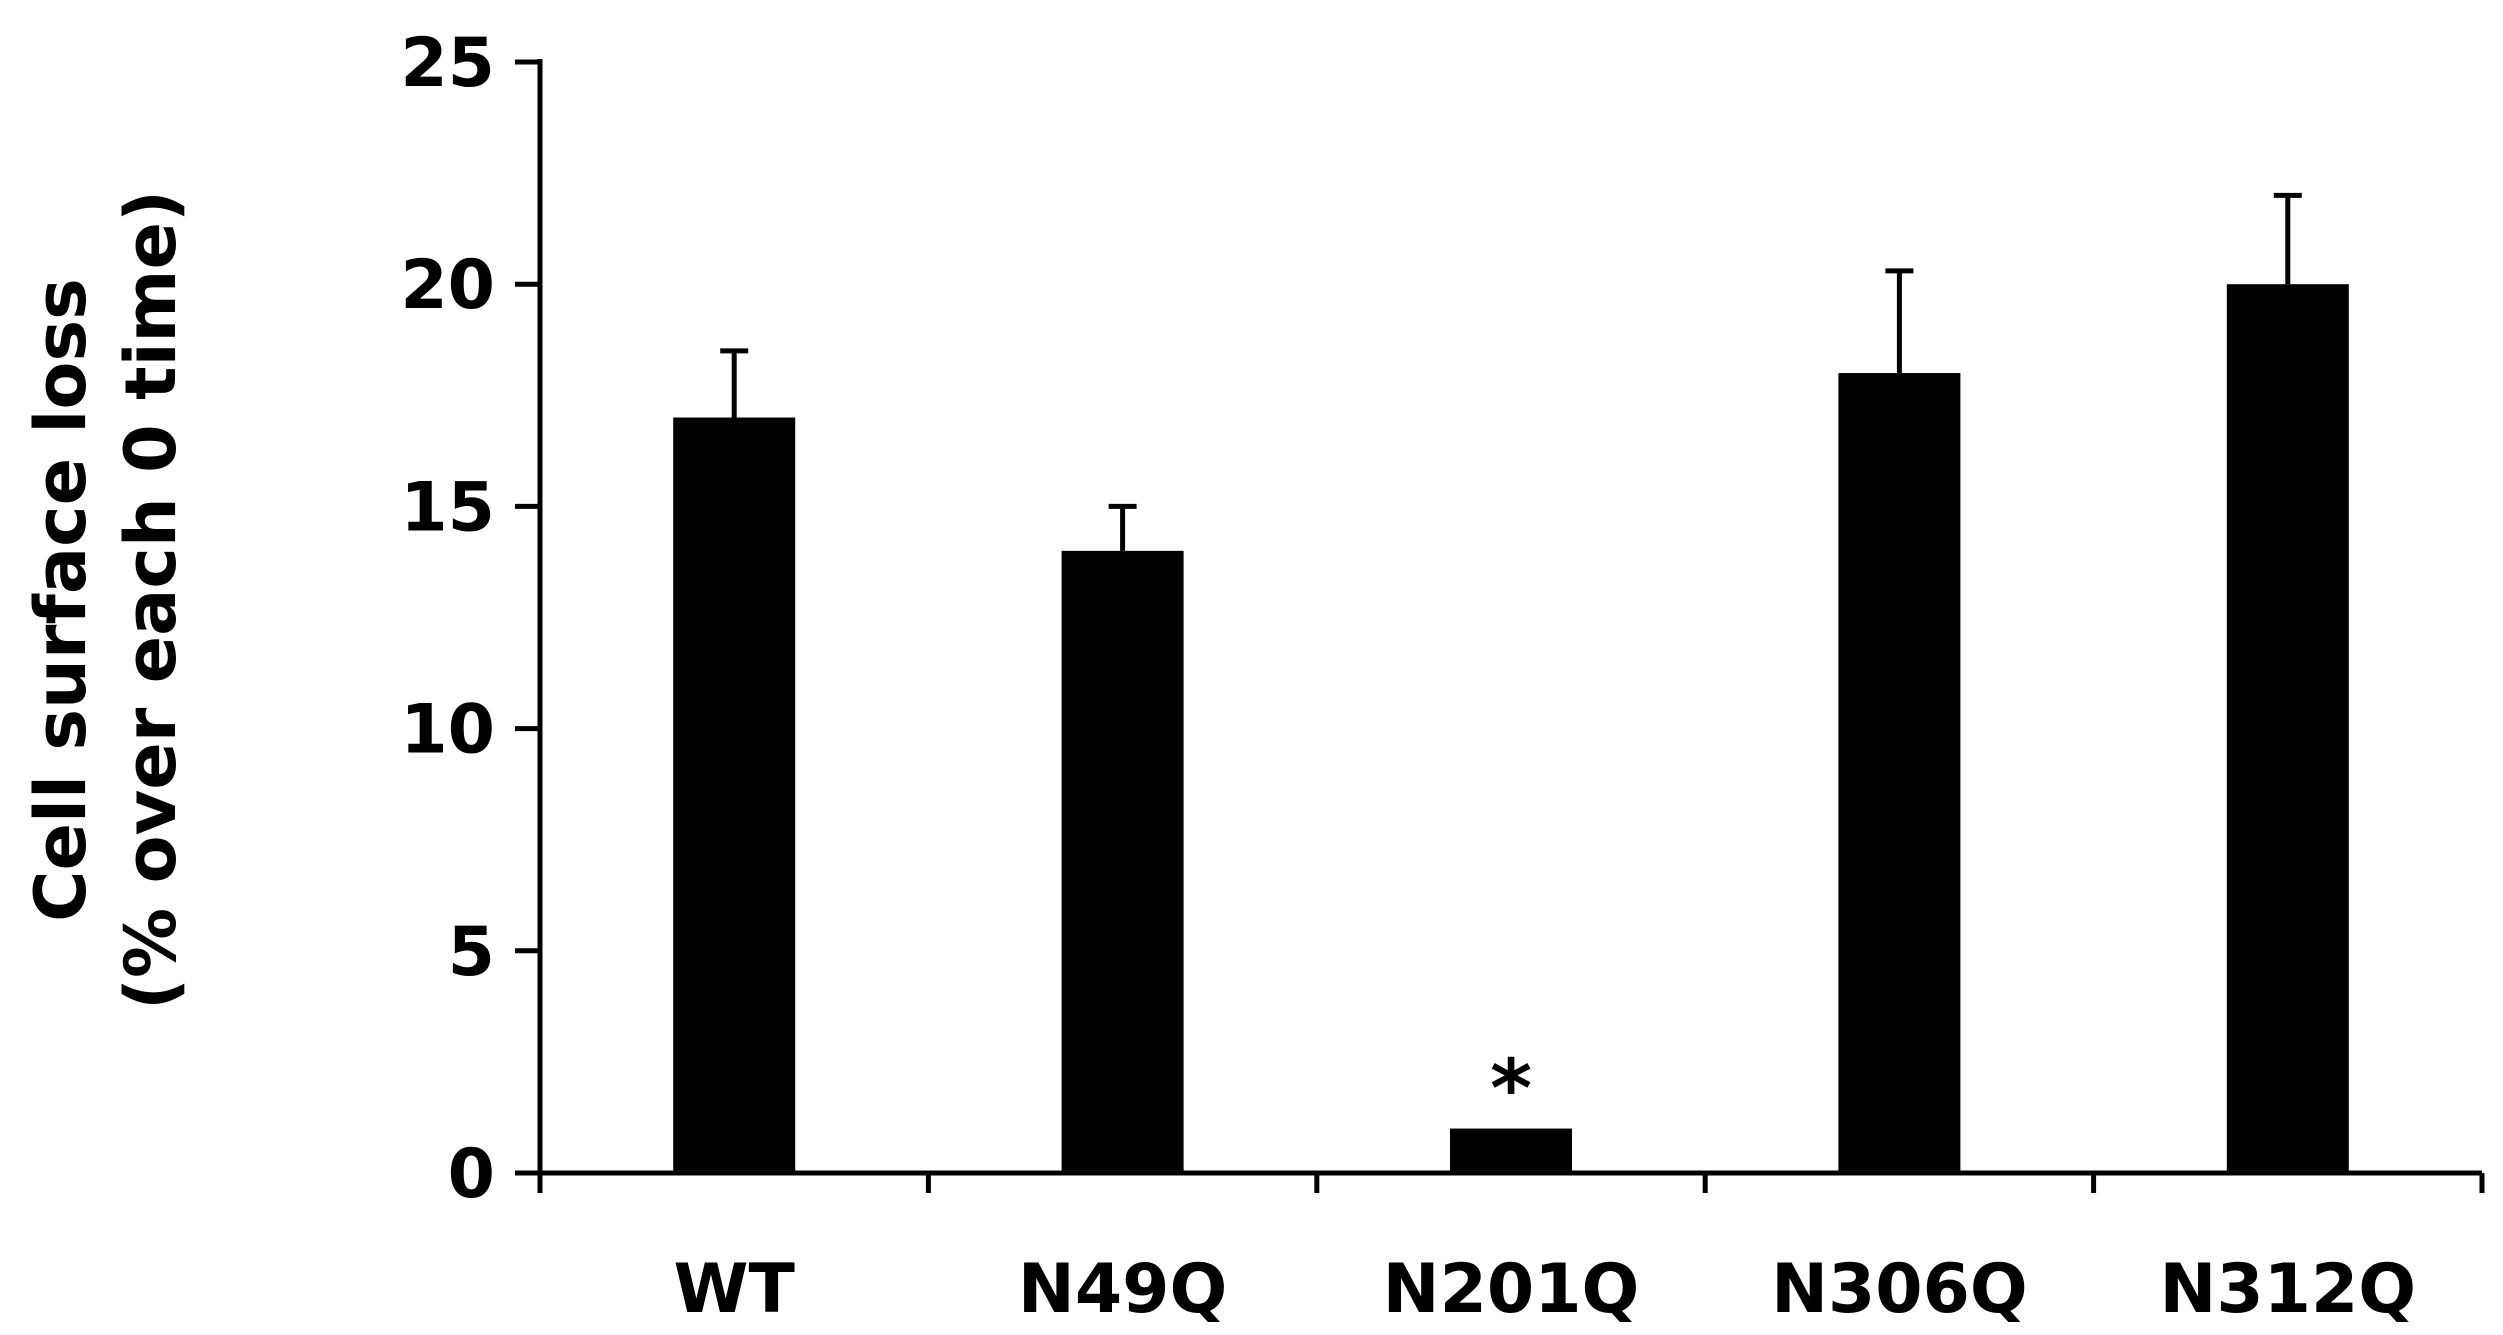 The image size is (2503, 1335). What do you see at coordinates (1511, 1289) in the screenshot?
I see `x-tick-label-n201q: N201Q` at bounding box center [1511, 1289].